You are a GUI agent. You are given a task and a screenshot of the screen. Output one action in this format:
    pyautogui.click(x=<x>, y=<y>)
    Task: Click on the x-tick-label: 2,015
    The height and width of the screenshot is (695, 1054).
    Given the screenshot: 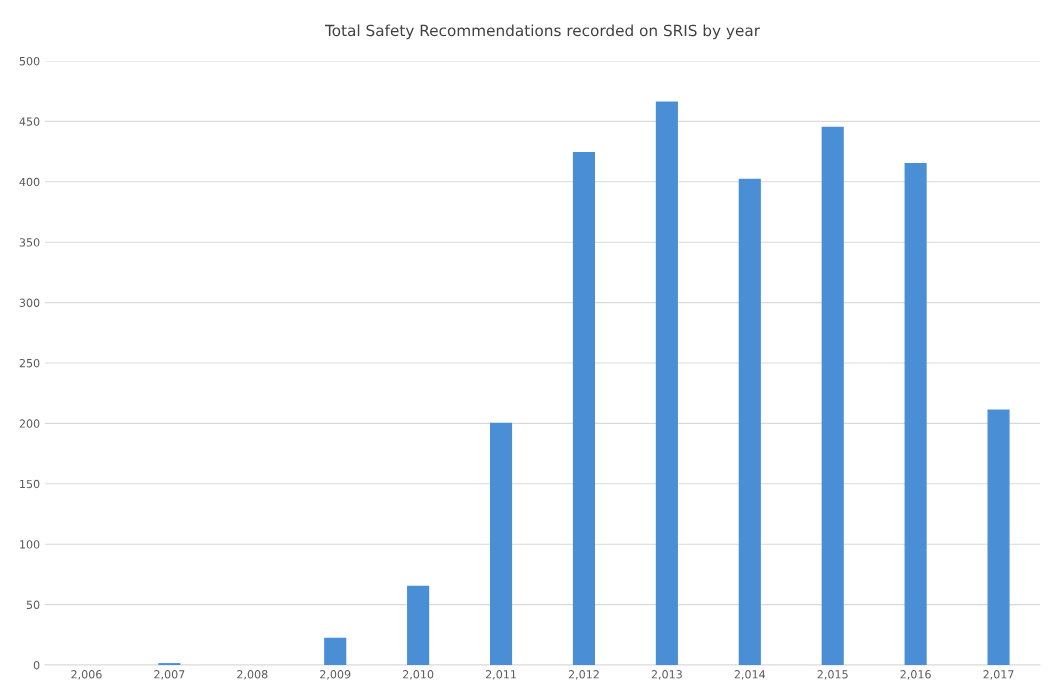 What is the action you would take?
    pyautogui.click(x=832, y=675)
    